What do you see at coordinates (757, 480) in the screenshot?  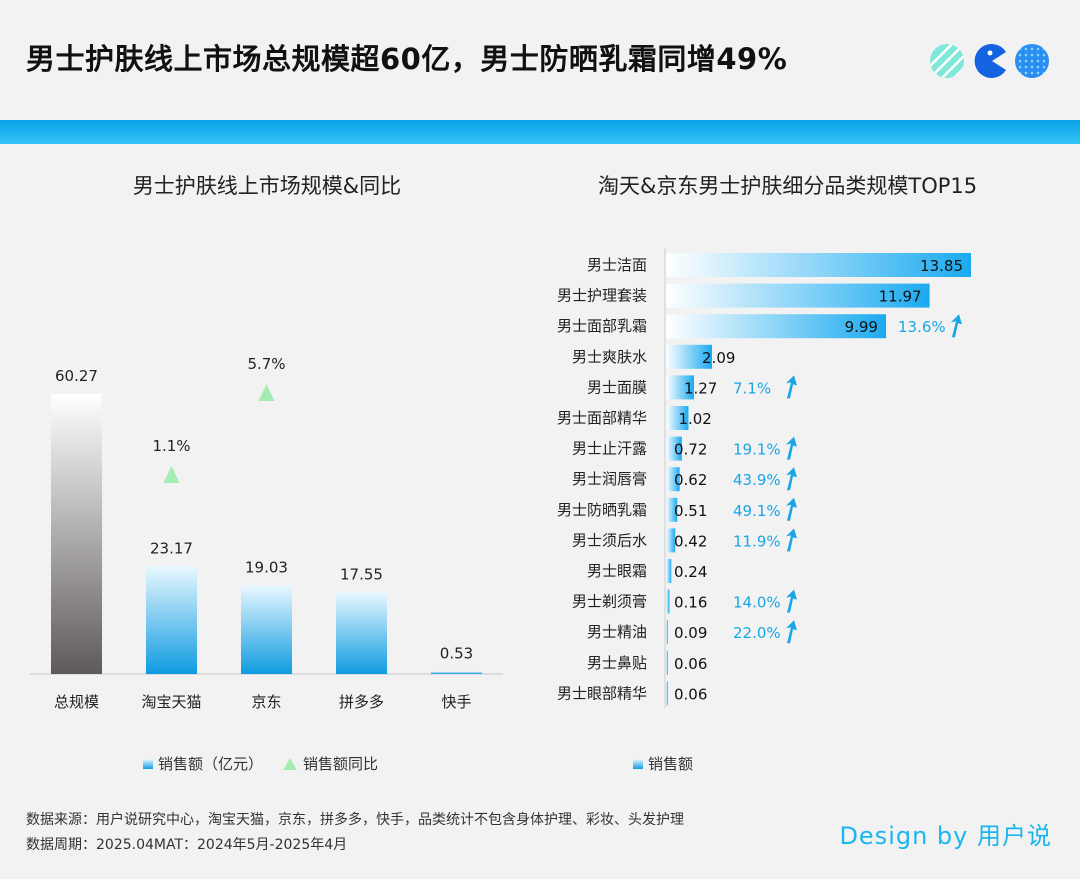 I see `growth-label: 43.9%` at bounding box center [757, 480].